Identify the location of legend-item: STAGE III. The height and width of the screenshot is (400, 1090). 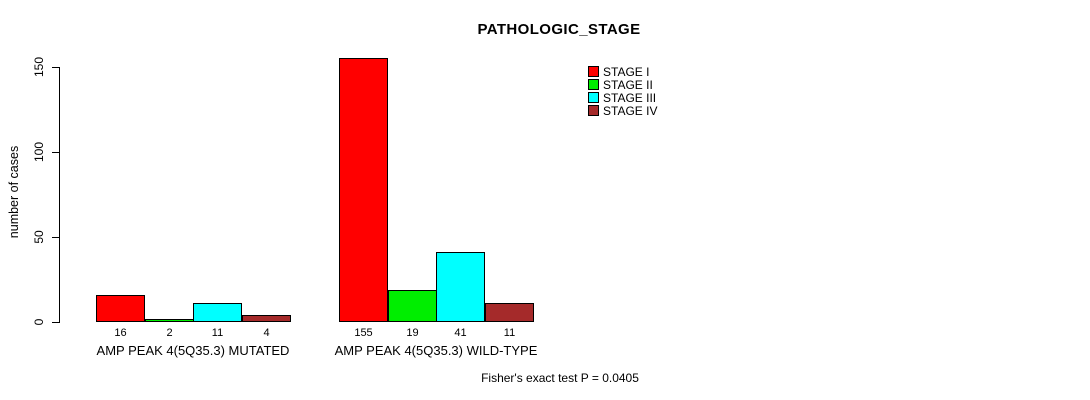
(622, 97).